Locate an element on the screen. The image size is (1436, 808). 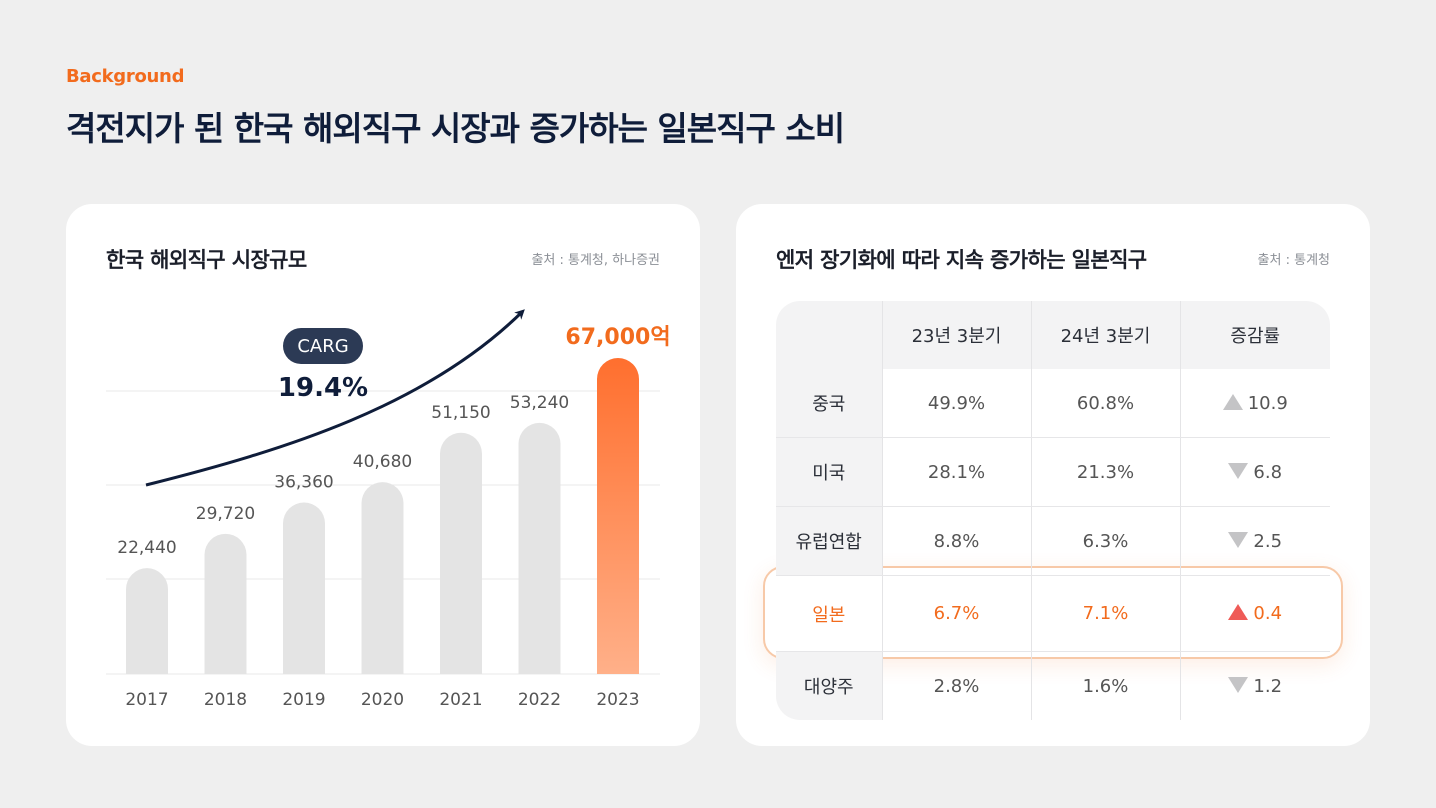
x-label-2019: 2019 is located at coordinates (303, 700).